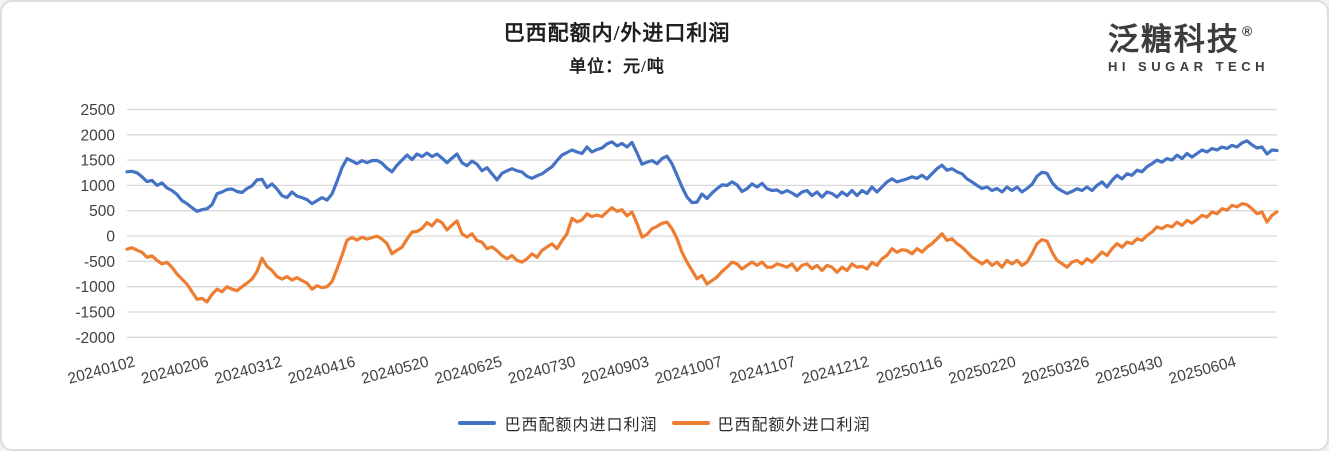 The width and height of the screenshot is (1329, 451). I want to click on chart-header: 巴西配额内/外进口利润 单位：元/吨, so click(617, 47).